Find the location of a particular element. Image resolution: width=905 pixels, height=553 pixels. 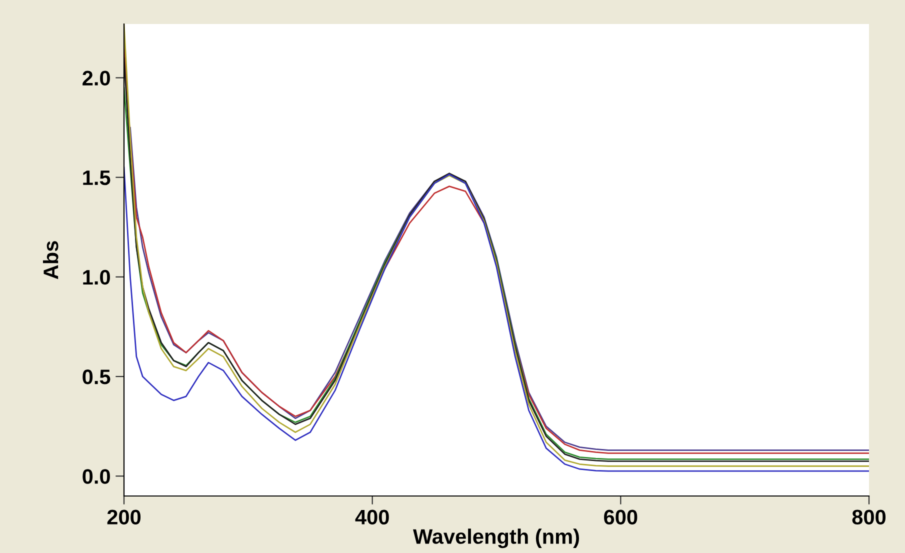

y-tick-label: 2.0 is located at coordinates (96, 78).